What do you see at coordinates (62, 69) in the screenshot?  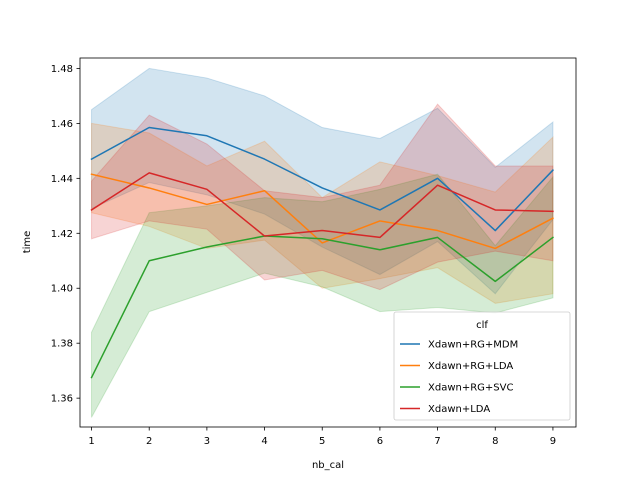 I see `y-tick-label: 1.48` at bounding box center [62, 69].